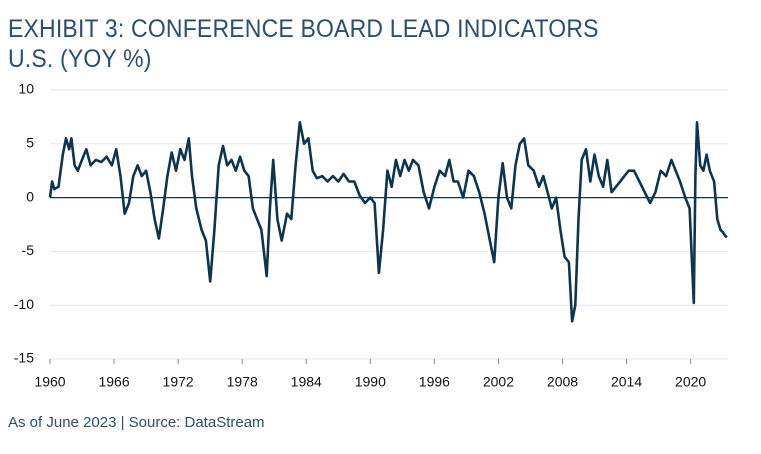 The image size is (761, 454). Describe the element at coordinates (370, 382) in the screenshot. I see `x-tick-label: 1990` at that location.